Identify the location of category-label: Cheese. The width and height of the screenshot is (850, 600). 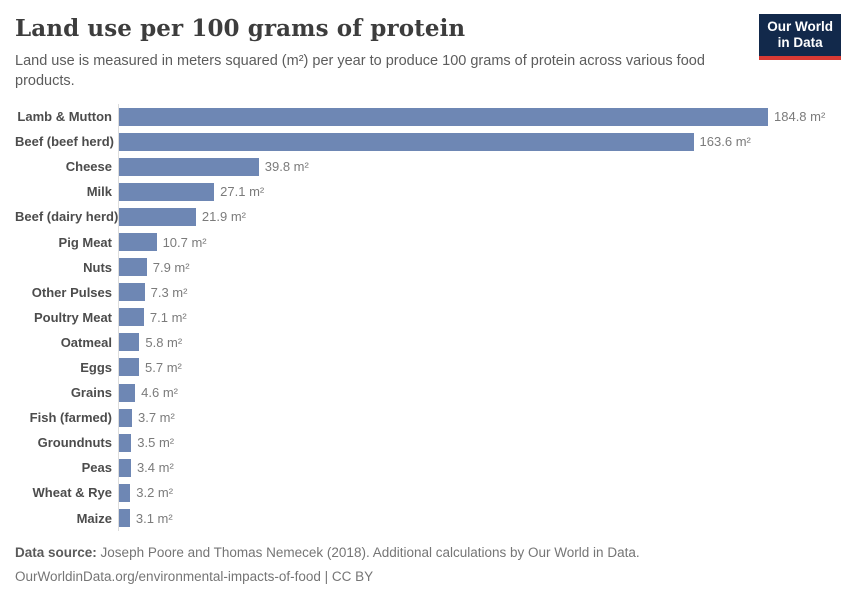
(88, 167).